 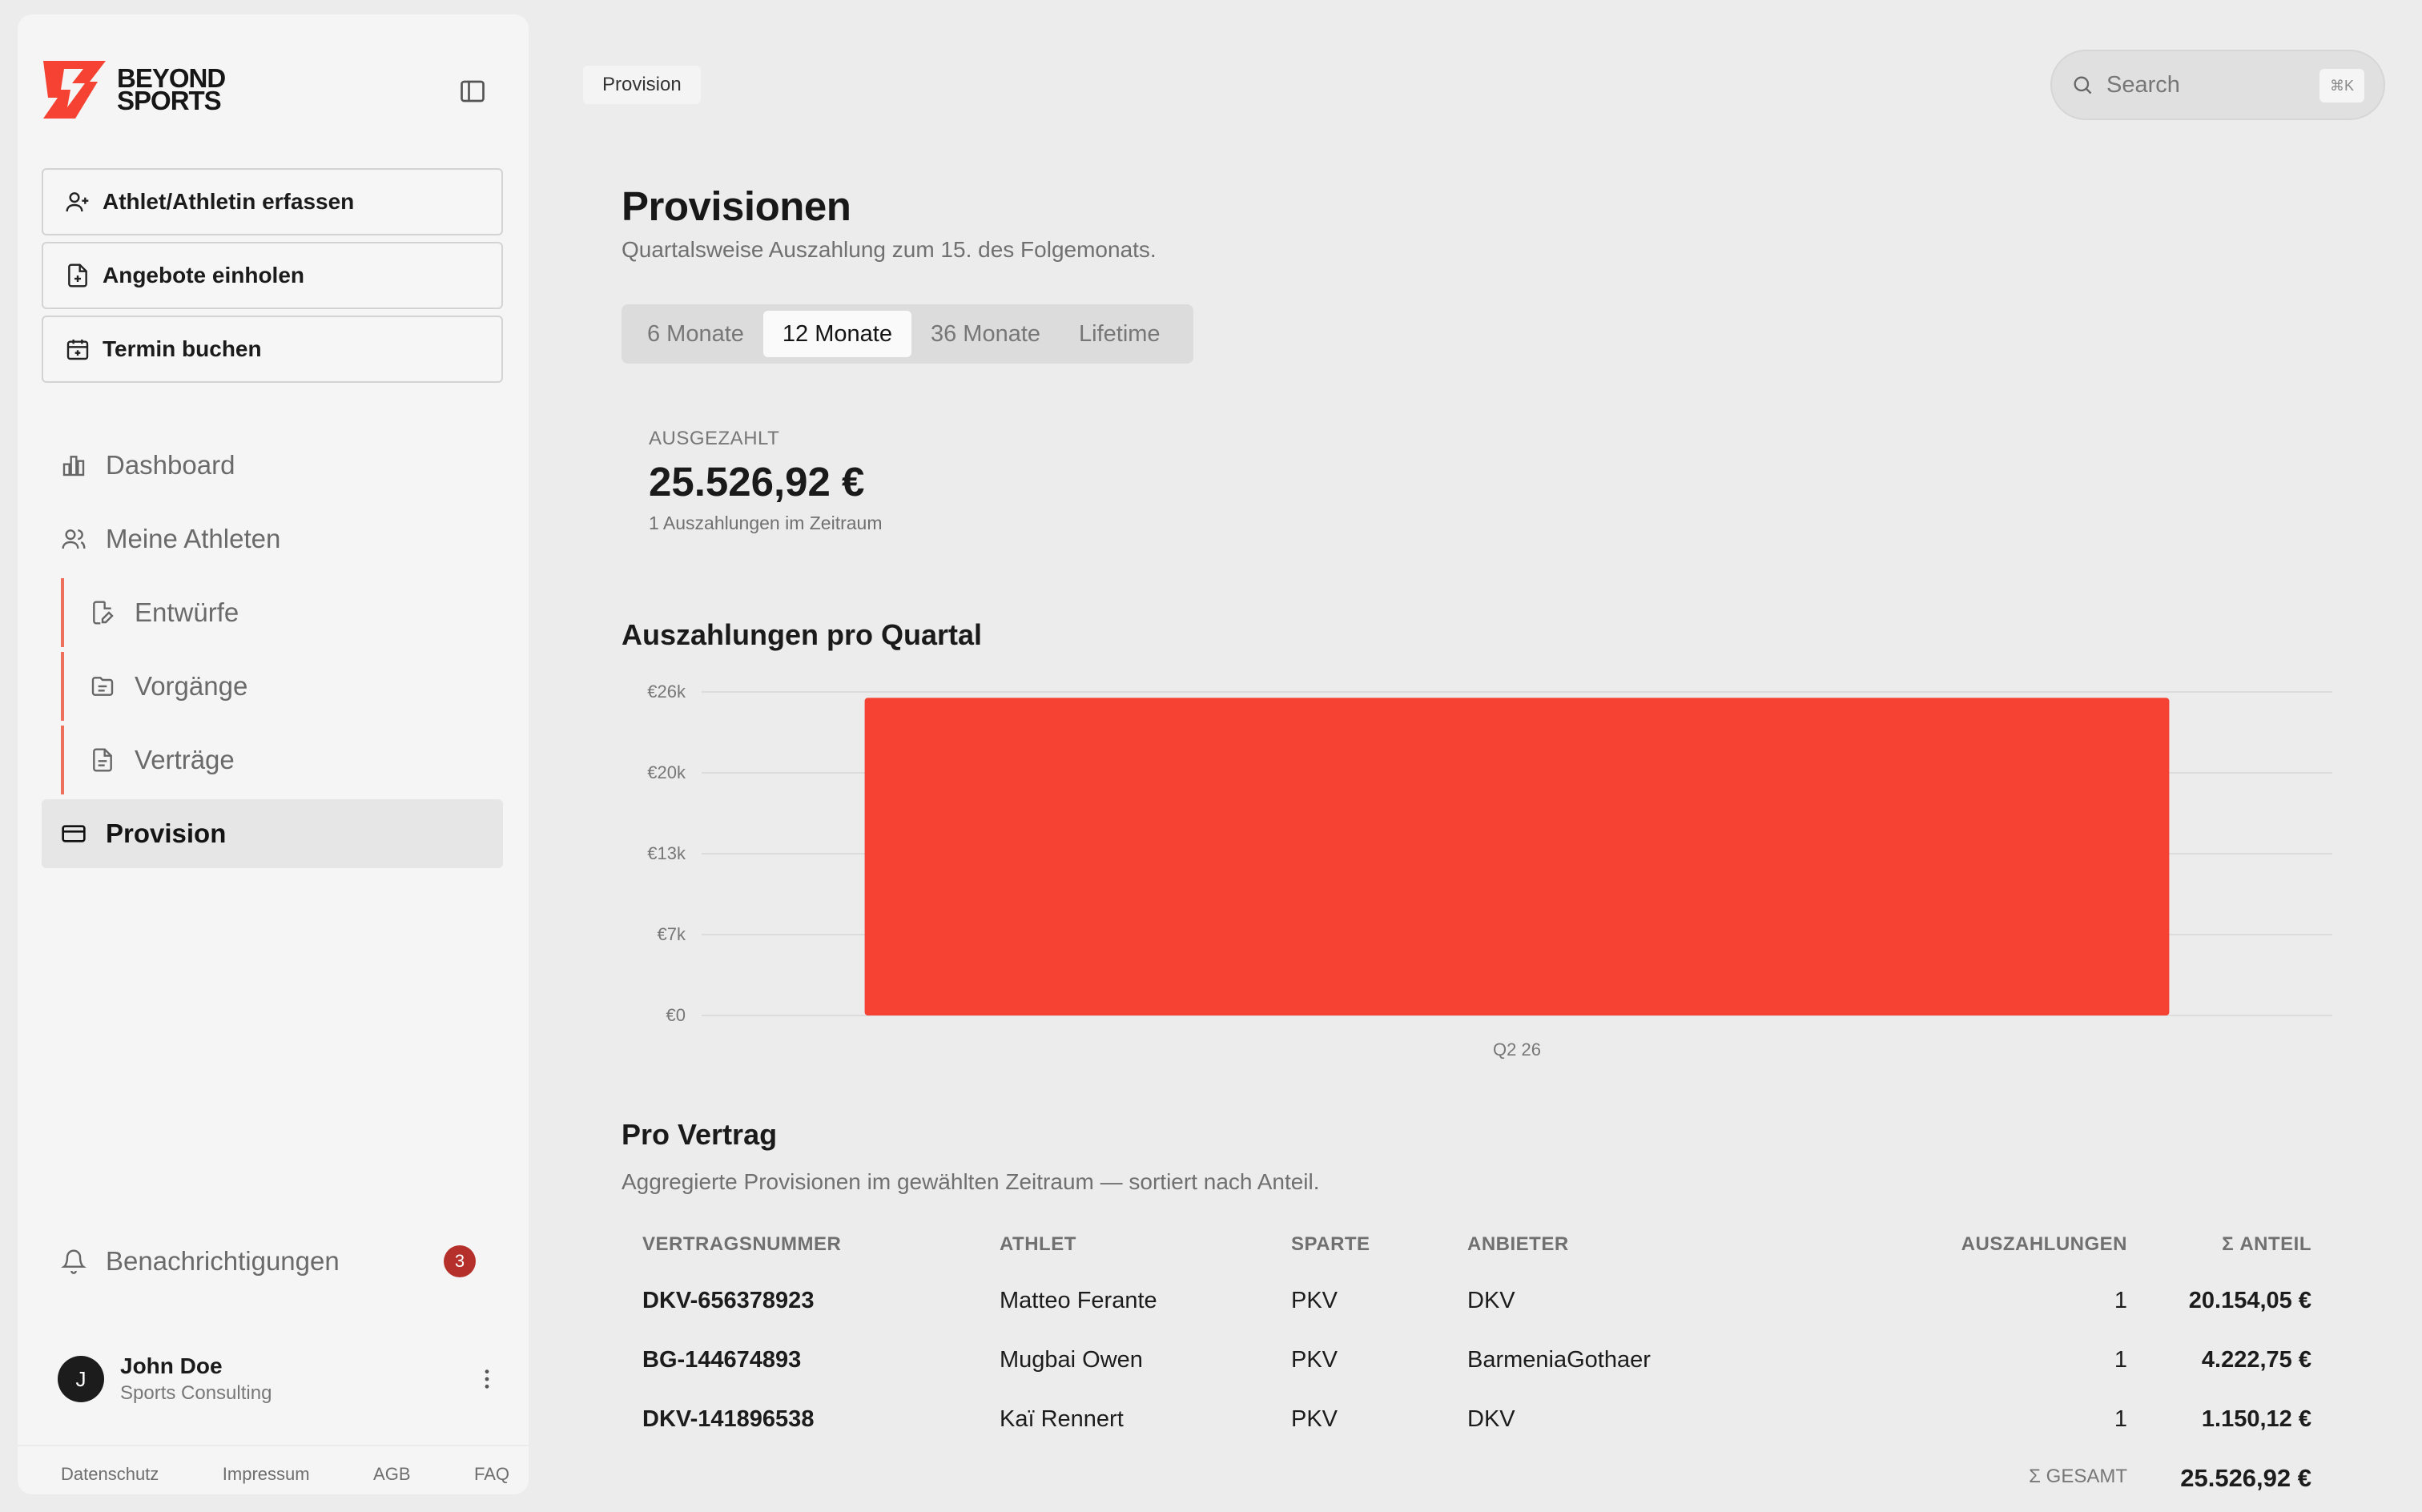 What do you see at coordinates (757, 482) in the screenshot?
I see `kpi-value: 25.526,92 €` at bounding box center [757, 482].